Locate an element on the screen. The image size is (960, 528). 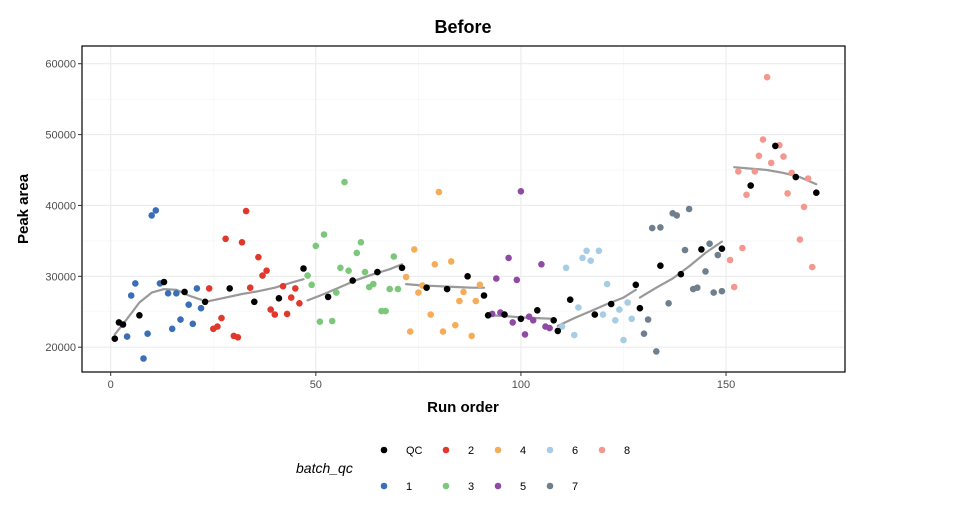
legend-label: 6 is located at coordinates (575, 451).